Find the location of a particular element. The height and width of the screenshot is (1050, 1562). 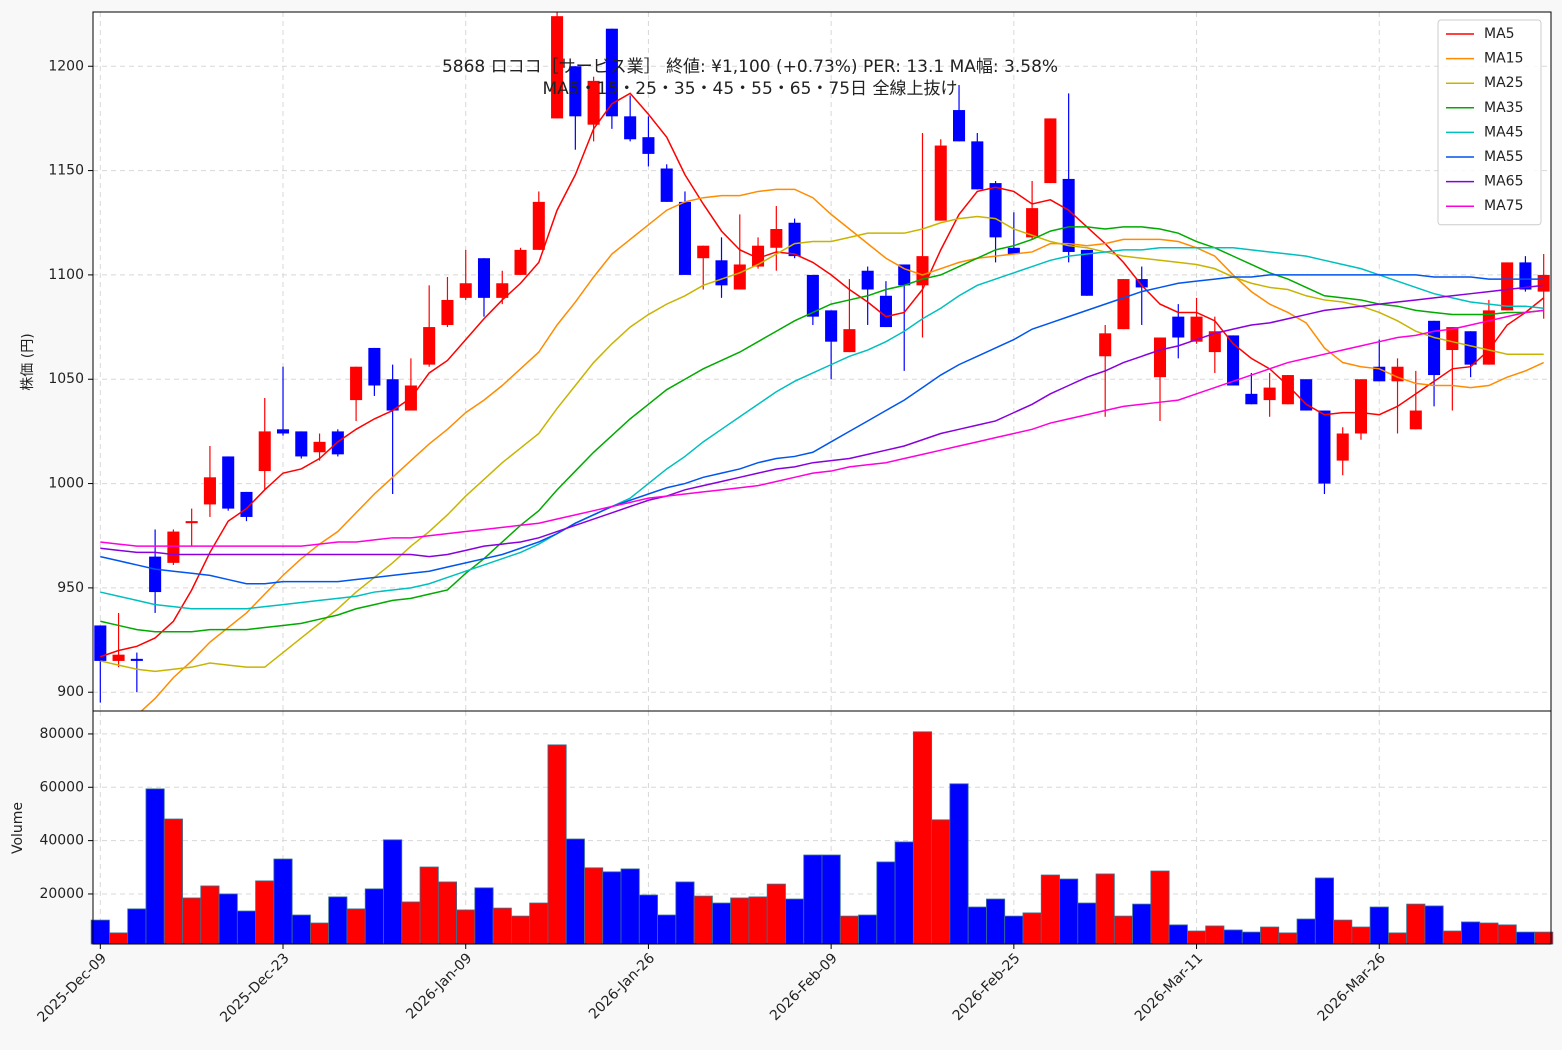

y-tick-label: 1000 is located at coordinates (66, 484).